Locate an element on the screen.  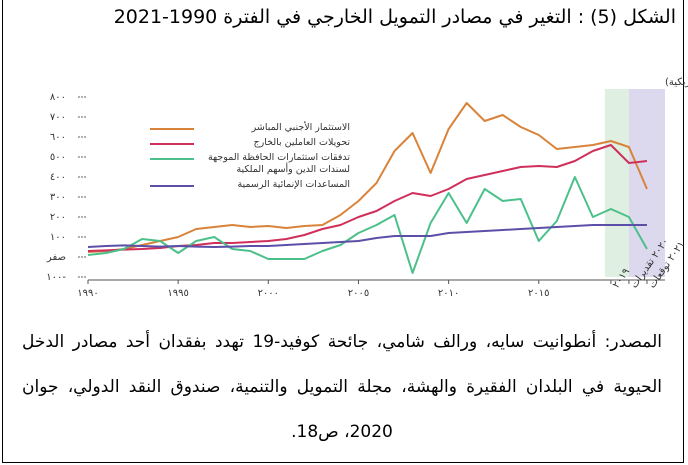
x-tick-label: ٢٠٠٠ is located at coordinates (268, 293).